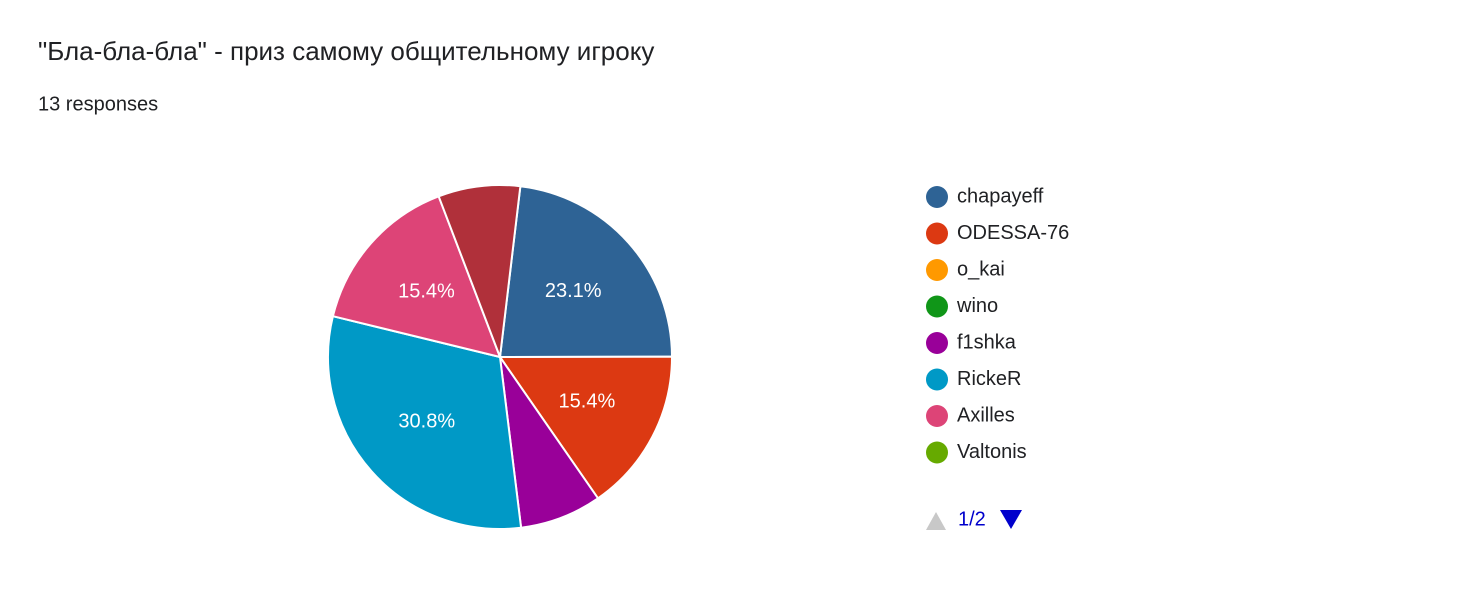 The image size is (1460, 593). Describe the element at coordinates (986, 415) in the screenshot. I see `legend-label: Axilles` at that location.